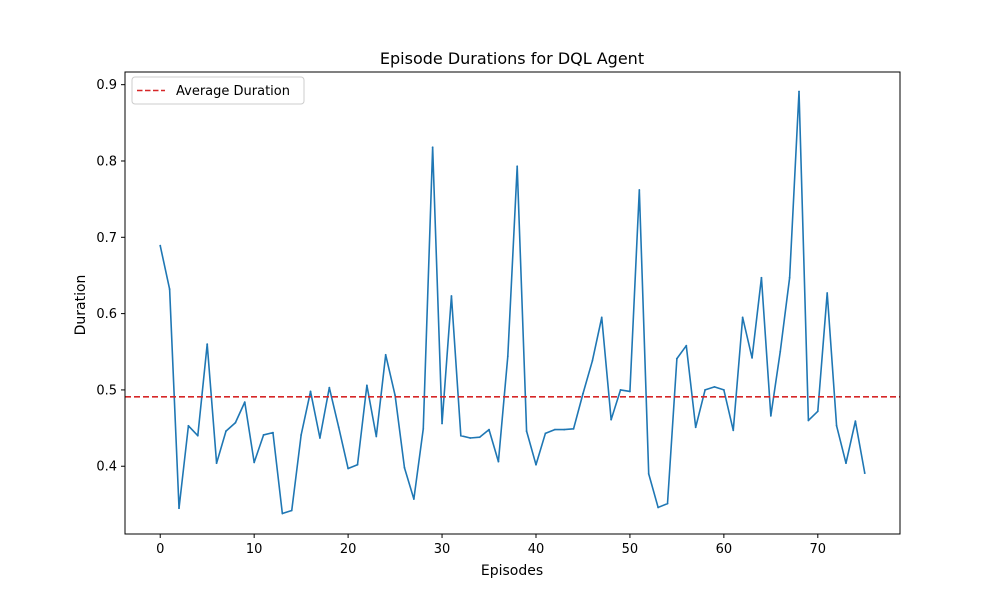  What do you see at coordinates (491, 545) in the screenshot?
I see `x-axis-ticks: 0 10 20 30 40 50 60 70` at bounding box center [491, 545].